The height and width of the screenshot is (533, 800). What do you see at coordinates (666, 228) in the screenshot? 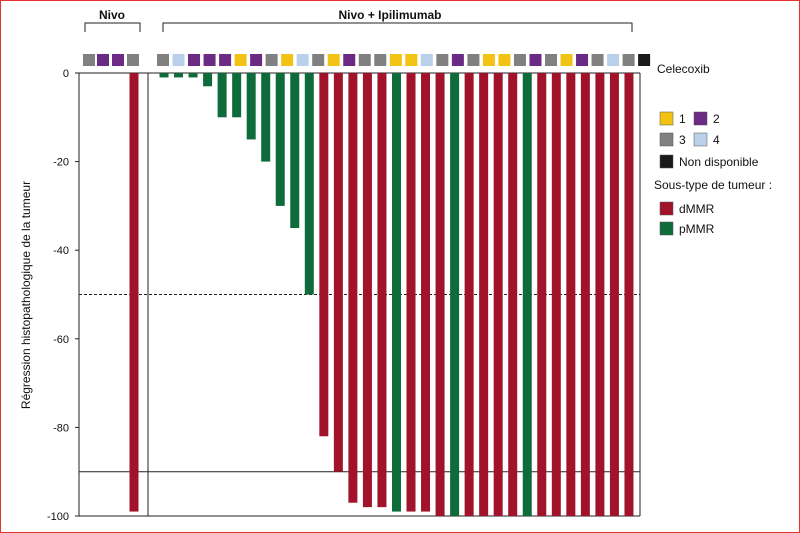
I see `legend-swatch-pMMR` at bounding box center [666, 228].